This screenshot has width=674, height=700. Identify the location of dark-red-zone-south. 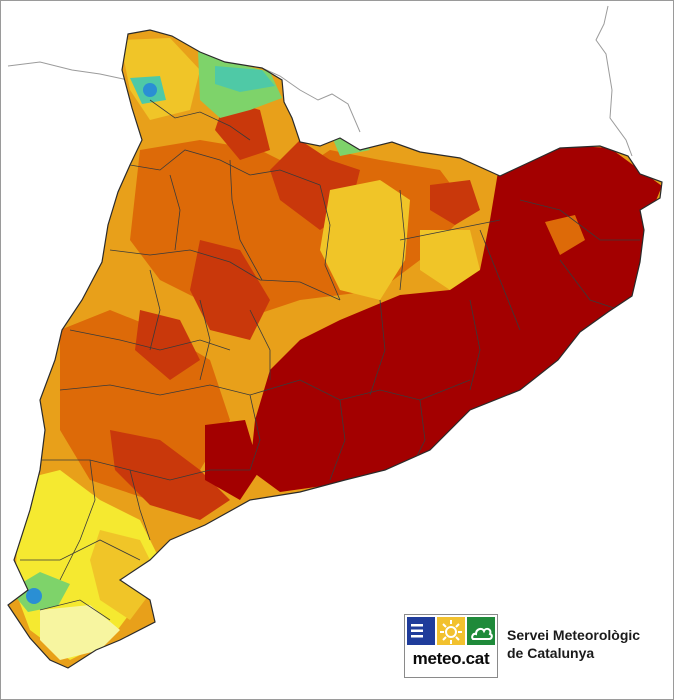
(232, 460).